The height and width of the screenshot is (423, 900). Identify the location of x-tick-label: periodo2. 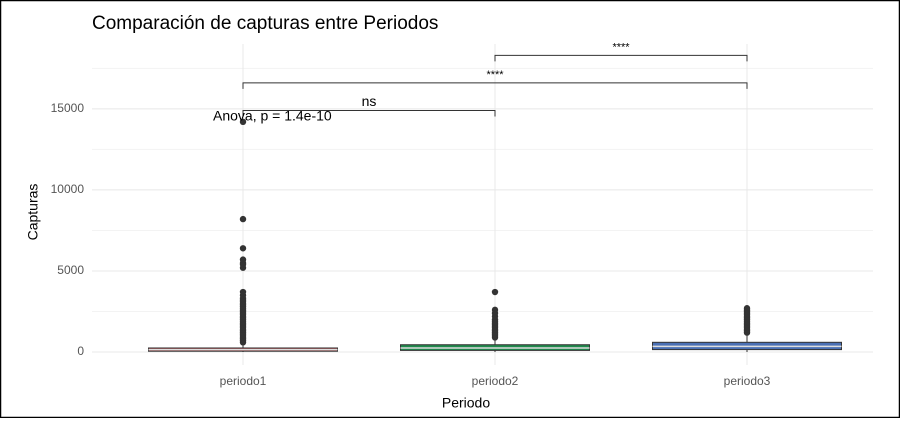
(495, 381).